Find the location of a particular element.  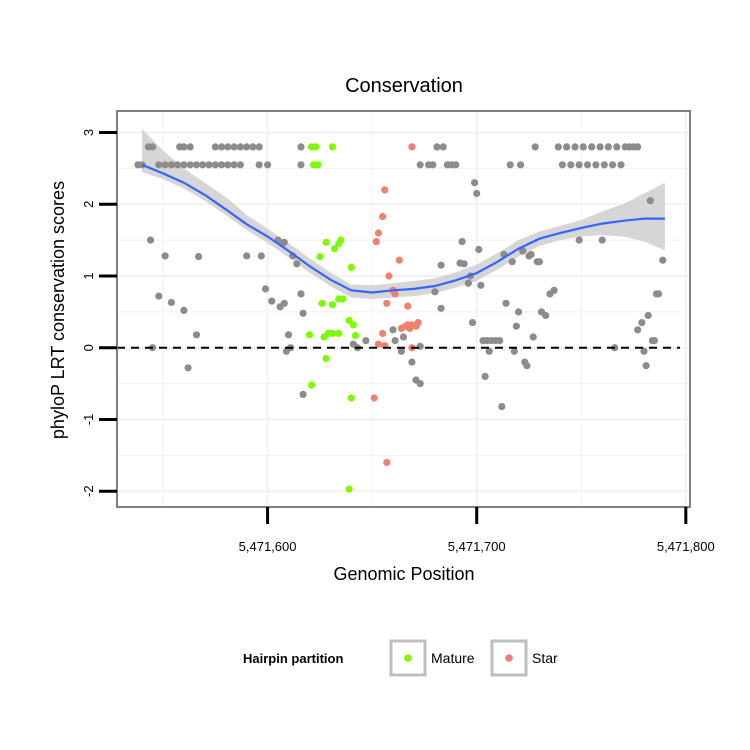

legend-label-mature: Mature is located at coordinates (453, 658).